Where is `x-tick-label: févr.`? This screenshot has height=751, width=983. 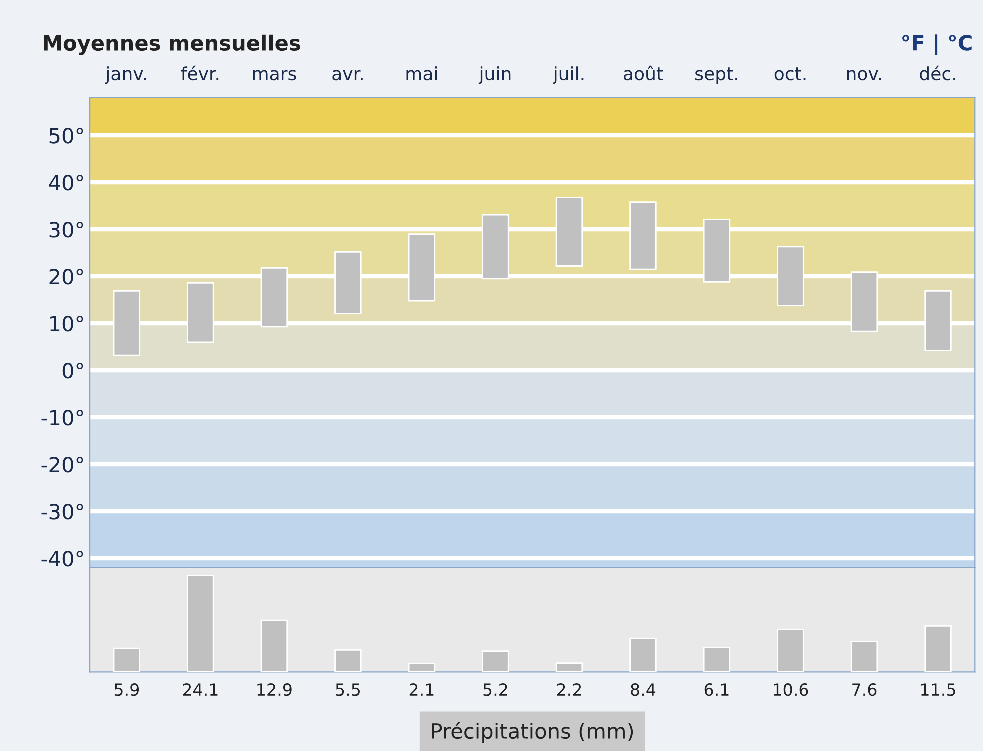 x-tick-label: févr. is located at coordinates (200, 73).